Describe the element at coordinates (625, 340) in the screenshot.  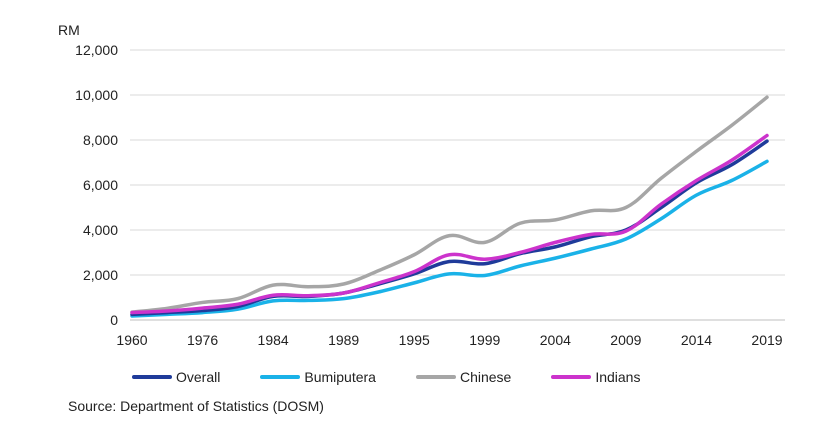
I see `x-tick-label: 2009` at that location.